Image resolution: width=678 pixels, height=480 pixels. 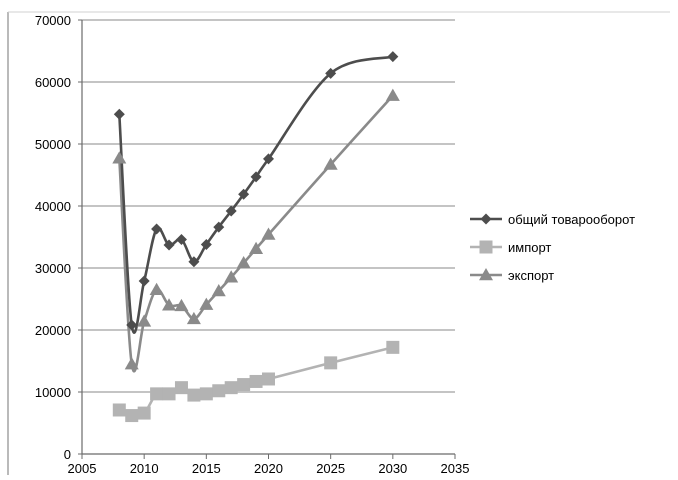 I want to click on y-tick-label: 30000, so click(x=53, y=268).